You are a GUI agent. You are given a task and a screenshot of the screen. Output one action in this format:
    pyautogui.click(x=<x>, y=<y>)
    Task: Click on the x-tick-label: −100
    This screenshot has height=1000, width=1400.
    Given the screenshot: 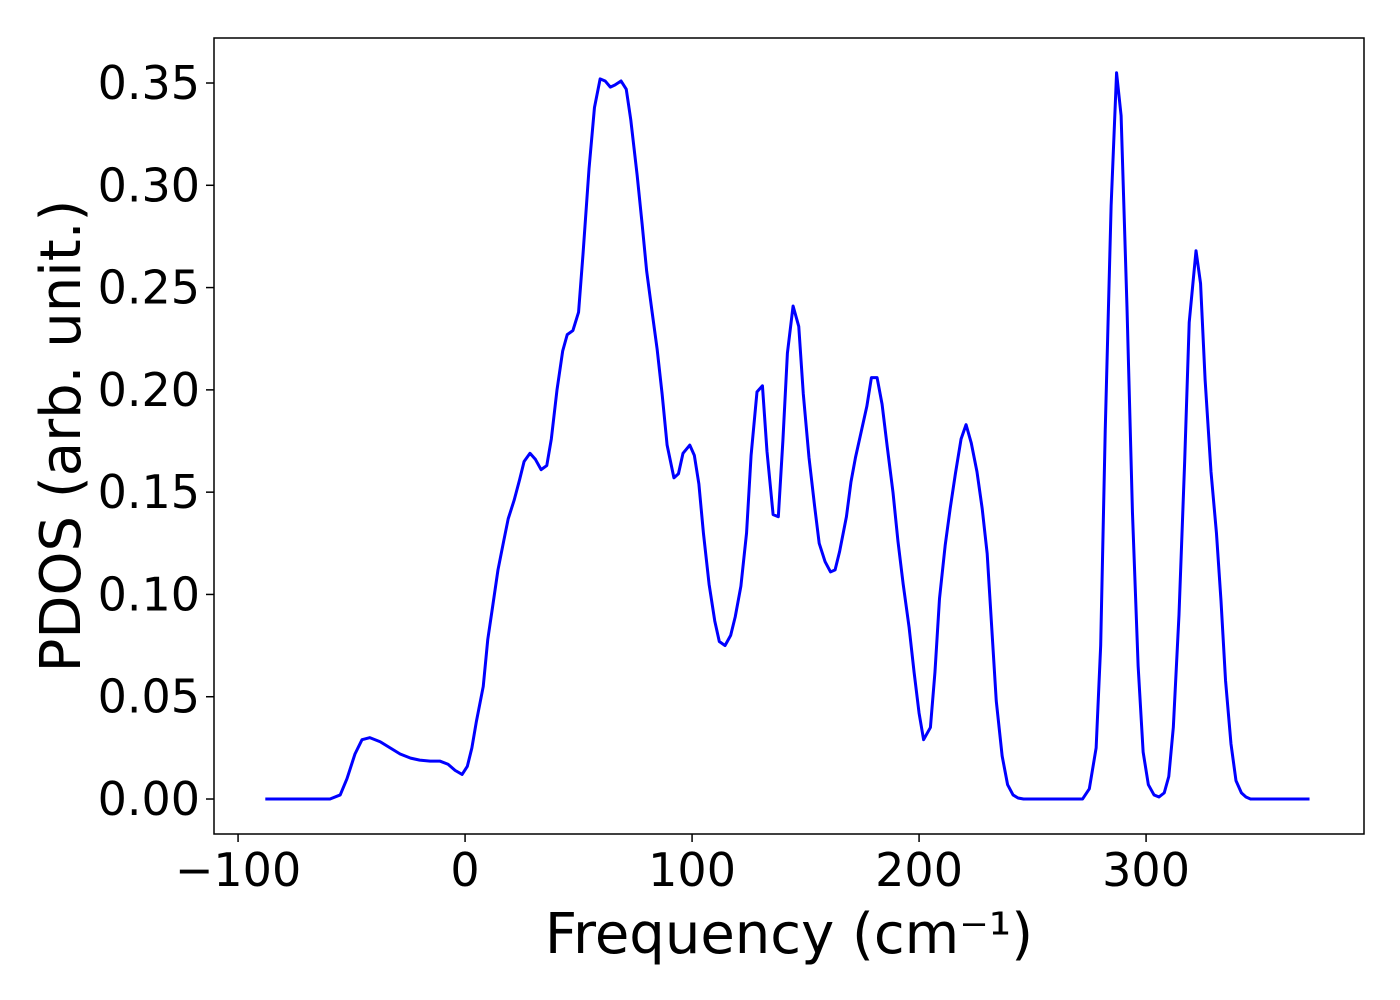 What is the action you would take?
    pyautogui.click(x=238, y=870)
    